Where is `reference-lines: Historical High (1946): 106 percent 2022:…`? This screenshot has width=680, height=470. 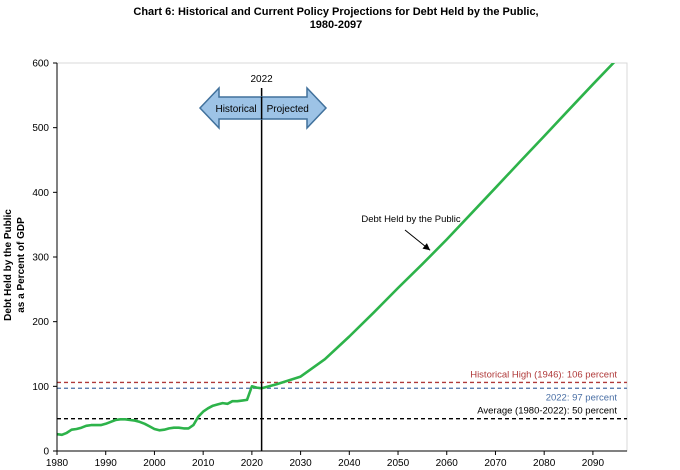 reference-lines: Historical High (1946): 106 percent 2022:… is located at coordinates (342, 394).